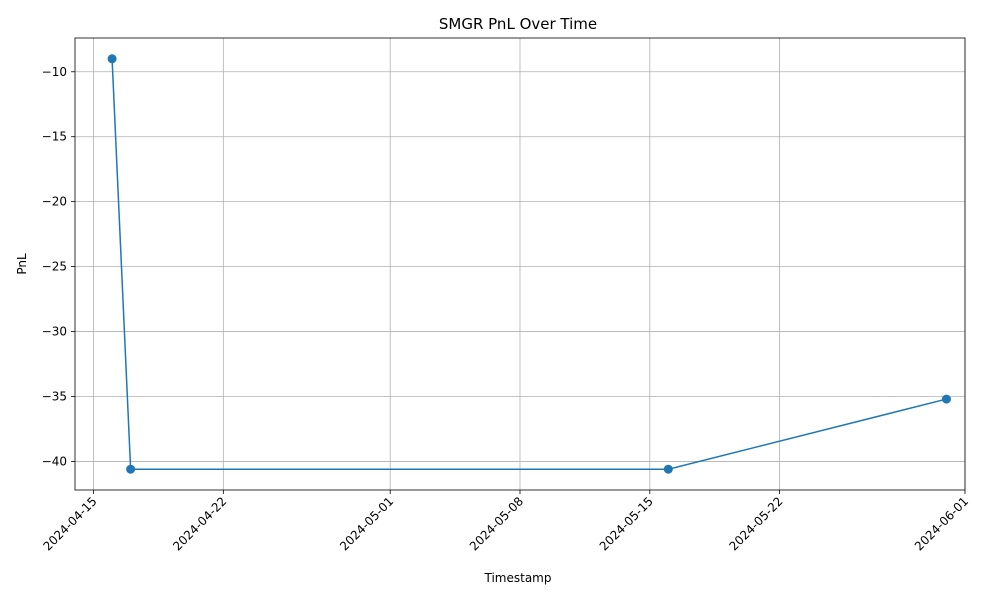 The image size is (1000, 600). I want to click on y-tick-label: −10, so click(54, 72).